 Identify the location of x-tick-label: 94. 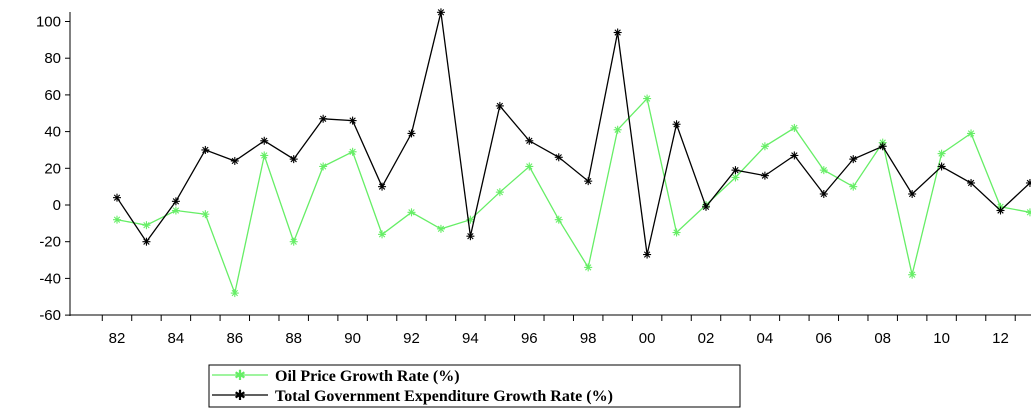
(470, 338).